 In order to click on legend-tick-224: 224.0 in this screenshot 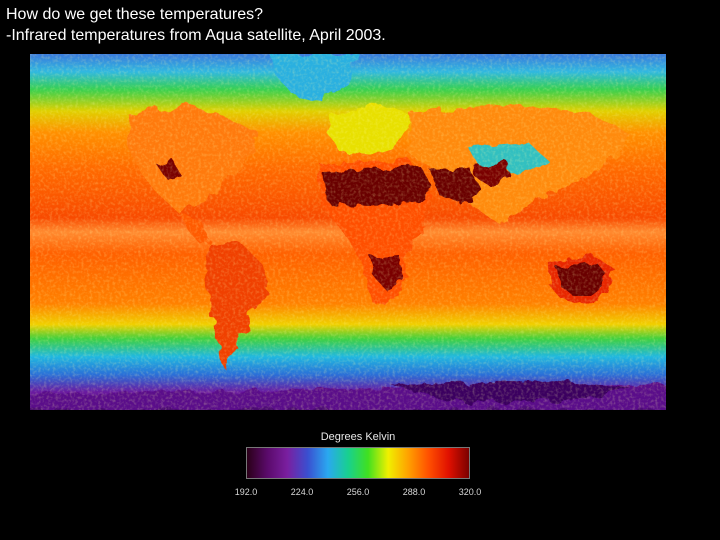, I will do `click(302, 492)`.